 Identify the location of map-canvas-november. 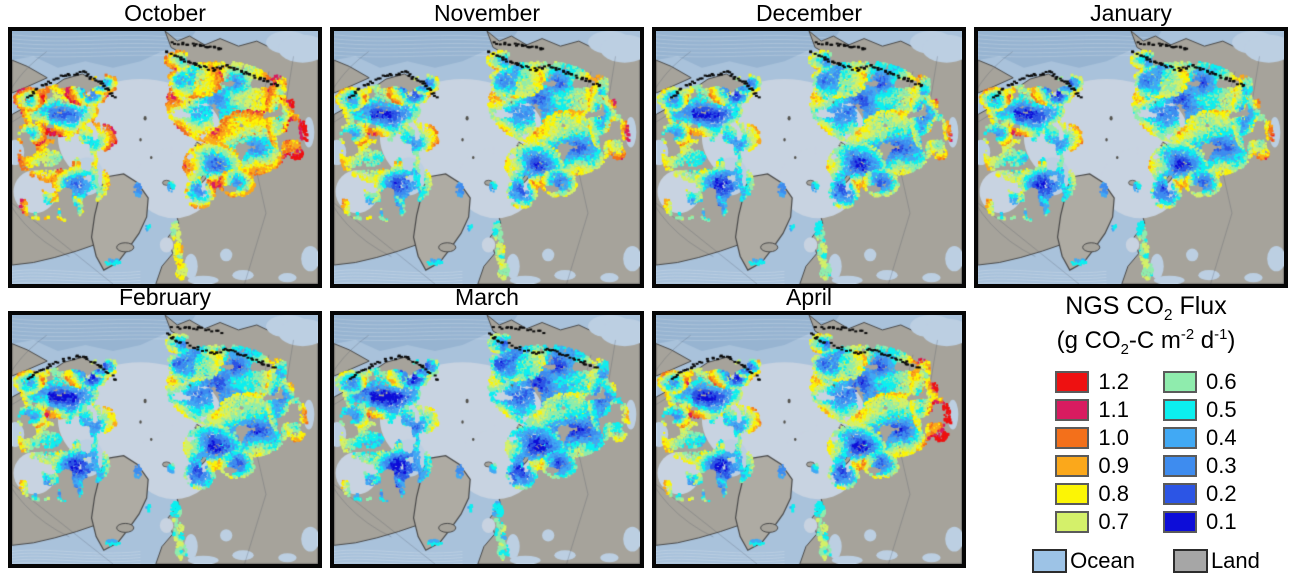
(487, 157).